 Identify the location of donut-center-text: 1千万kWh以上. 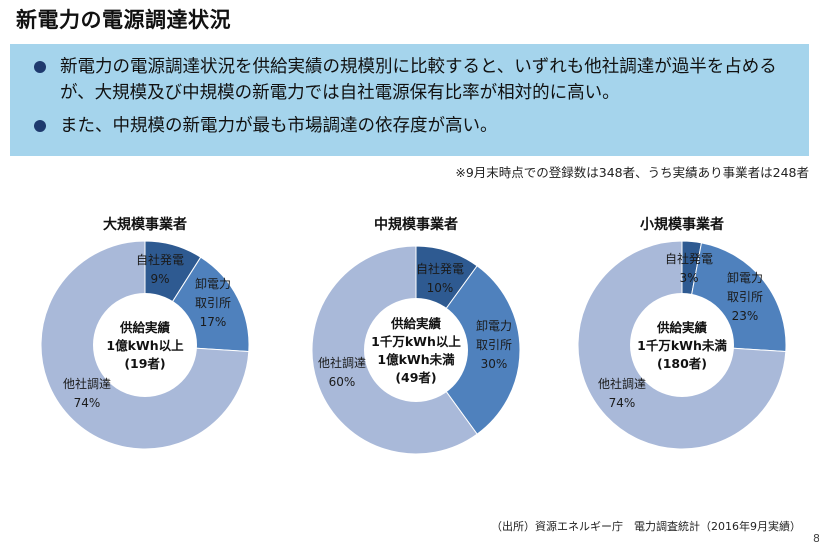
(416, 341).